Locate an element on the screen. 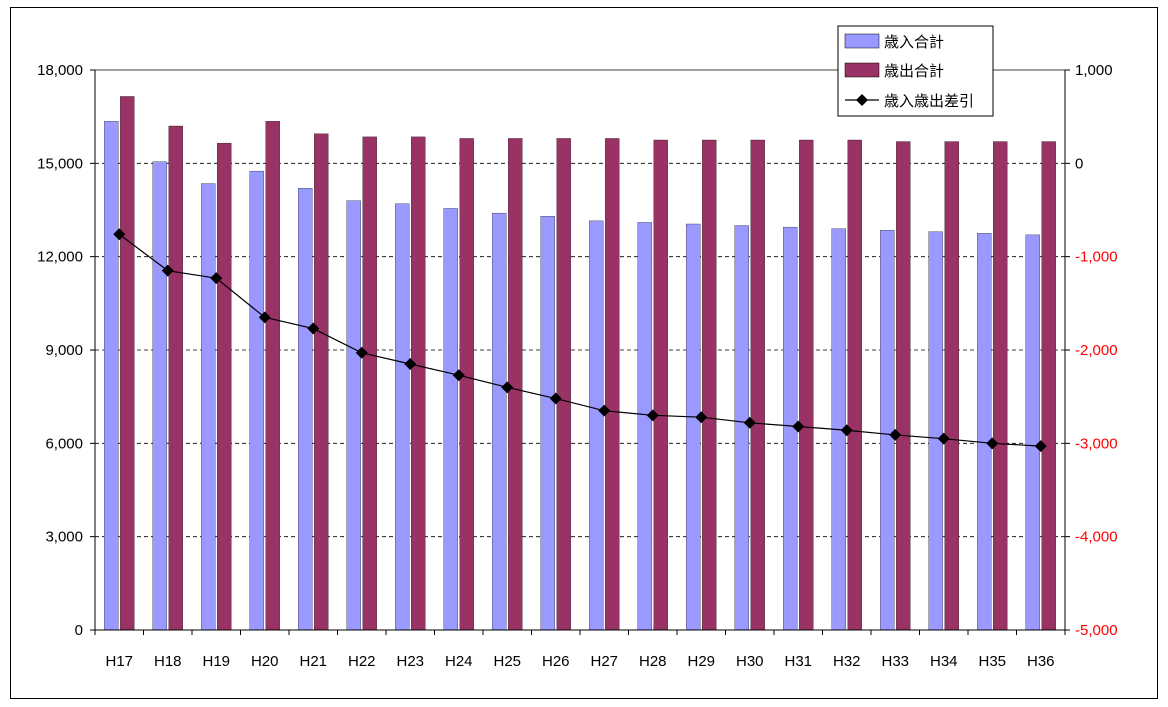 The height and width of the screenshot is (707, 1168). x-tick-label: H26 is located at coordinates (556, 661).